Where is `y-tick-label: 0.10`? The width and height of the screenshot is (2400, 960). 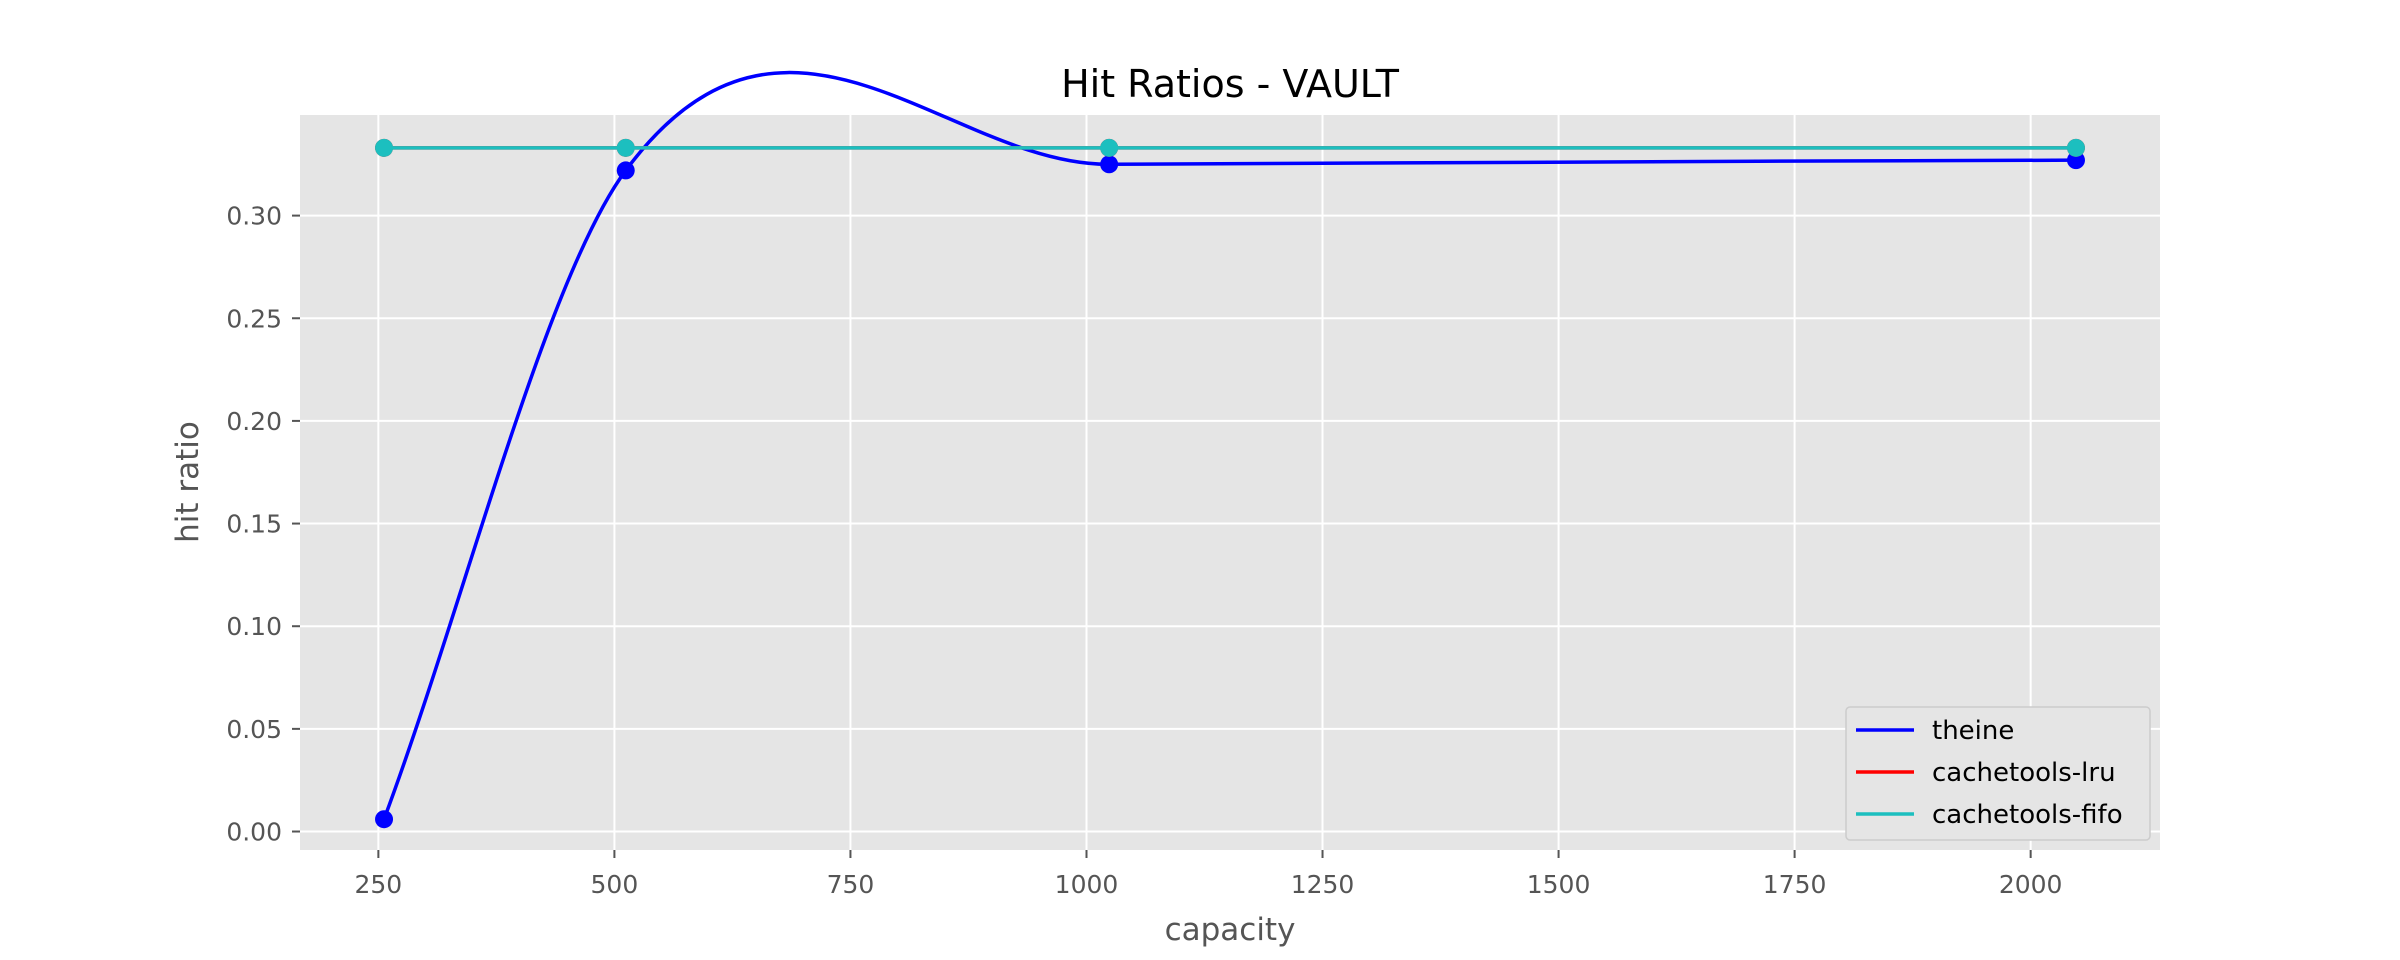 y-tick-label: 0.10 is located at coordinates (254, 626).